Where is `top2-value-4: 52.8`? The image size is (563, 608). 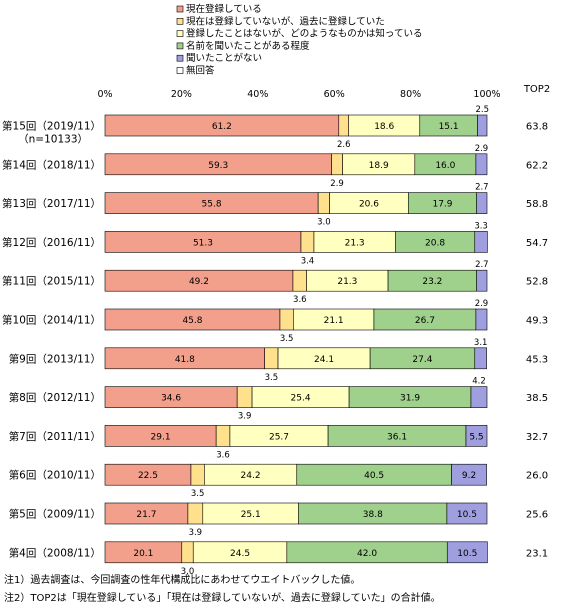 top2-value-4: 52.8 is located at coordinates (537, 282).